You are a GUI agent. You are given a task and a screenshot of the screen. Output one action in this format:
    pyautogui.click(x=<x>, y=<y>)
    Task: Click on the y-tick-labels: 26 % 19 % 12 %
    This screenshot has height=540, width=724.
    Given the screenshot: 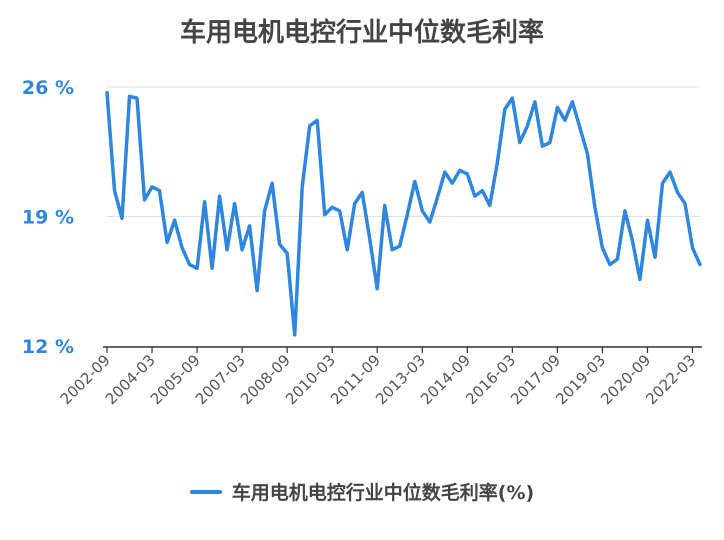 What is the action you would take?
    pyautogui.click(x=48, y=217)
    